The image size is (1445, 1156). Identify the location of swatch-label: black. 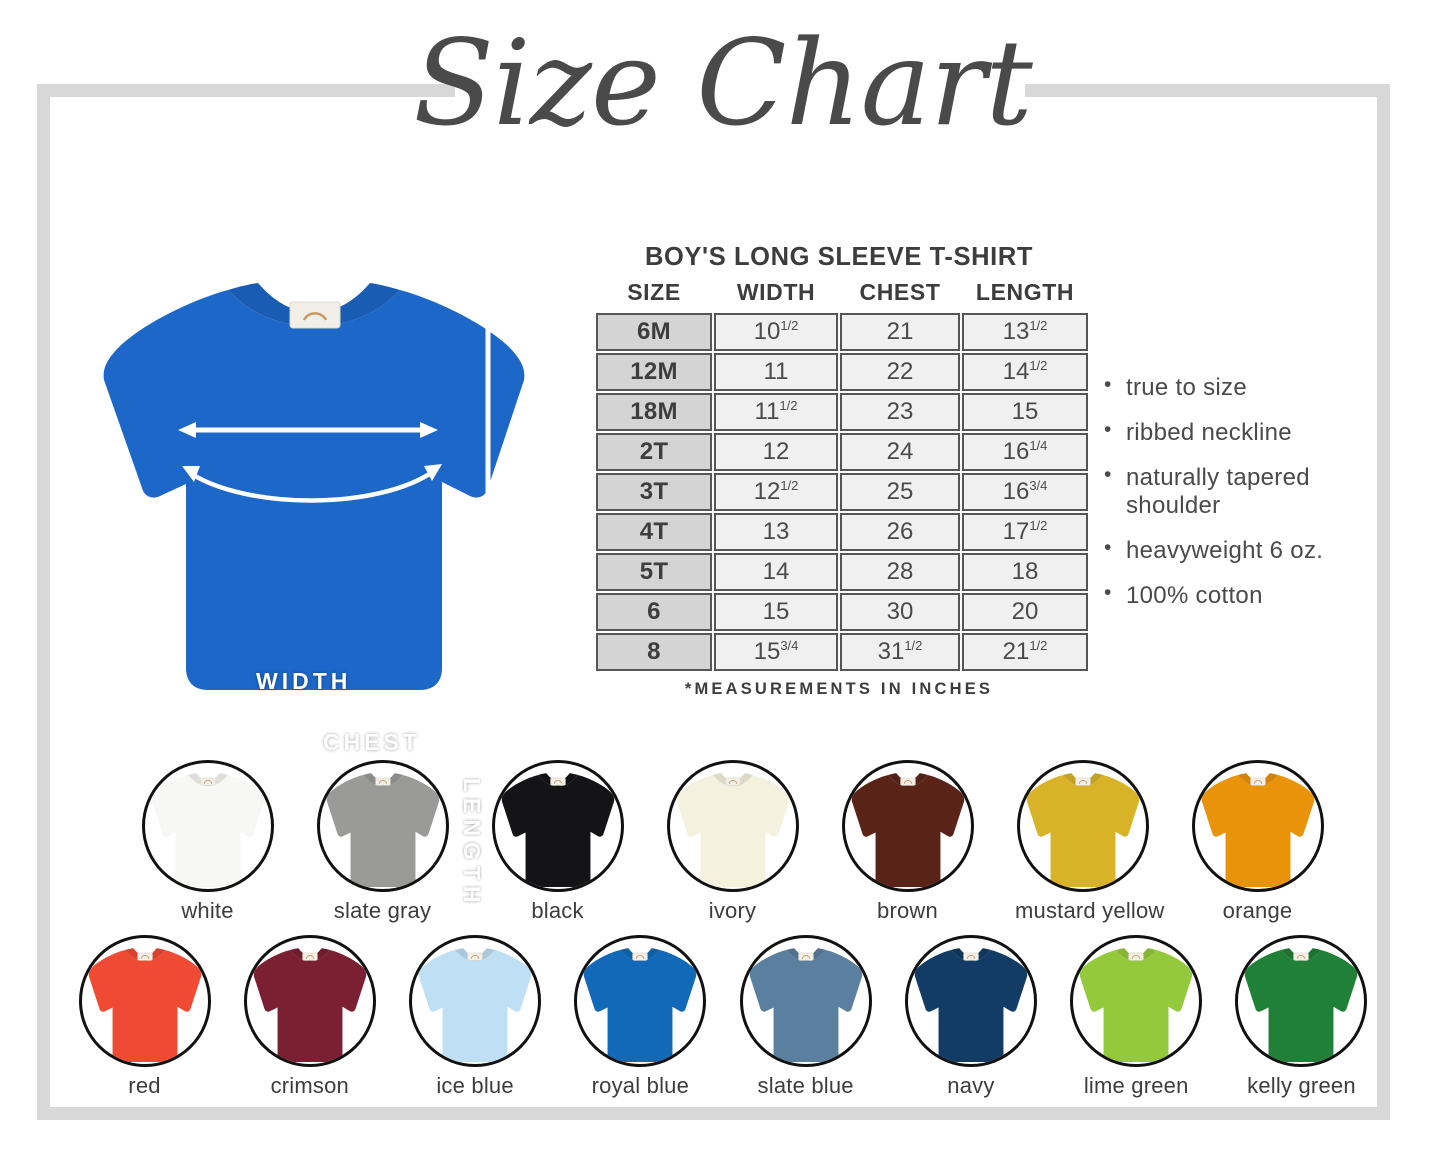
(557, 910).